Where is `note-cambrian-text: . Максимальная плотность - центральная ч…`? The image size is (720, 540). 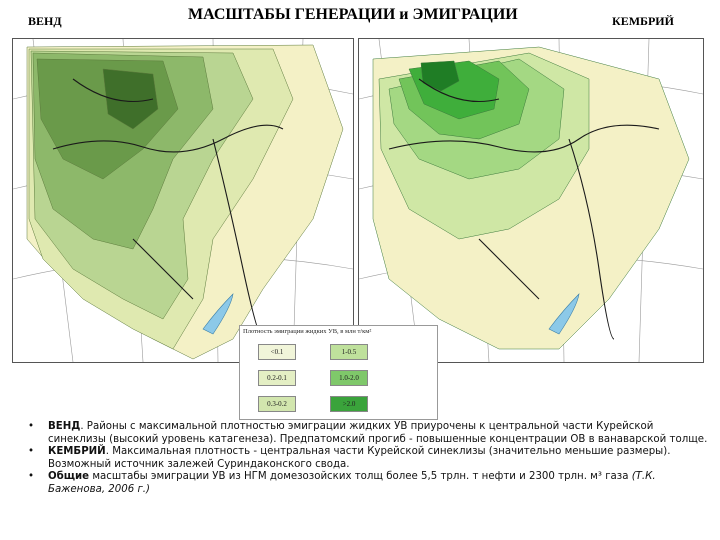
note-cambrian-text: . Максимальная плотность - центральная ч… is located at coordinates (359, 458).